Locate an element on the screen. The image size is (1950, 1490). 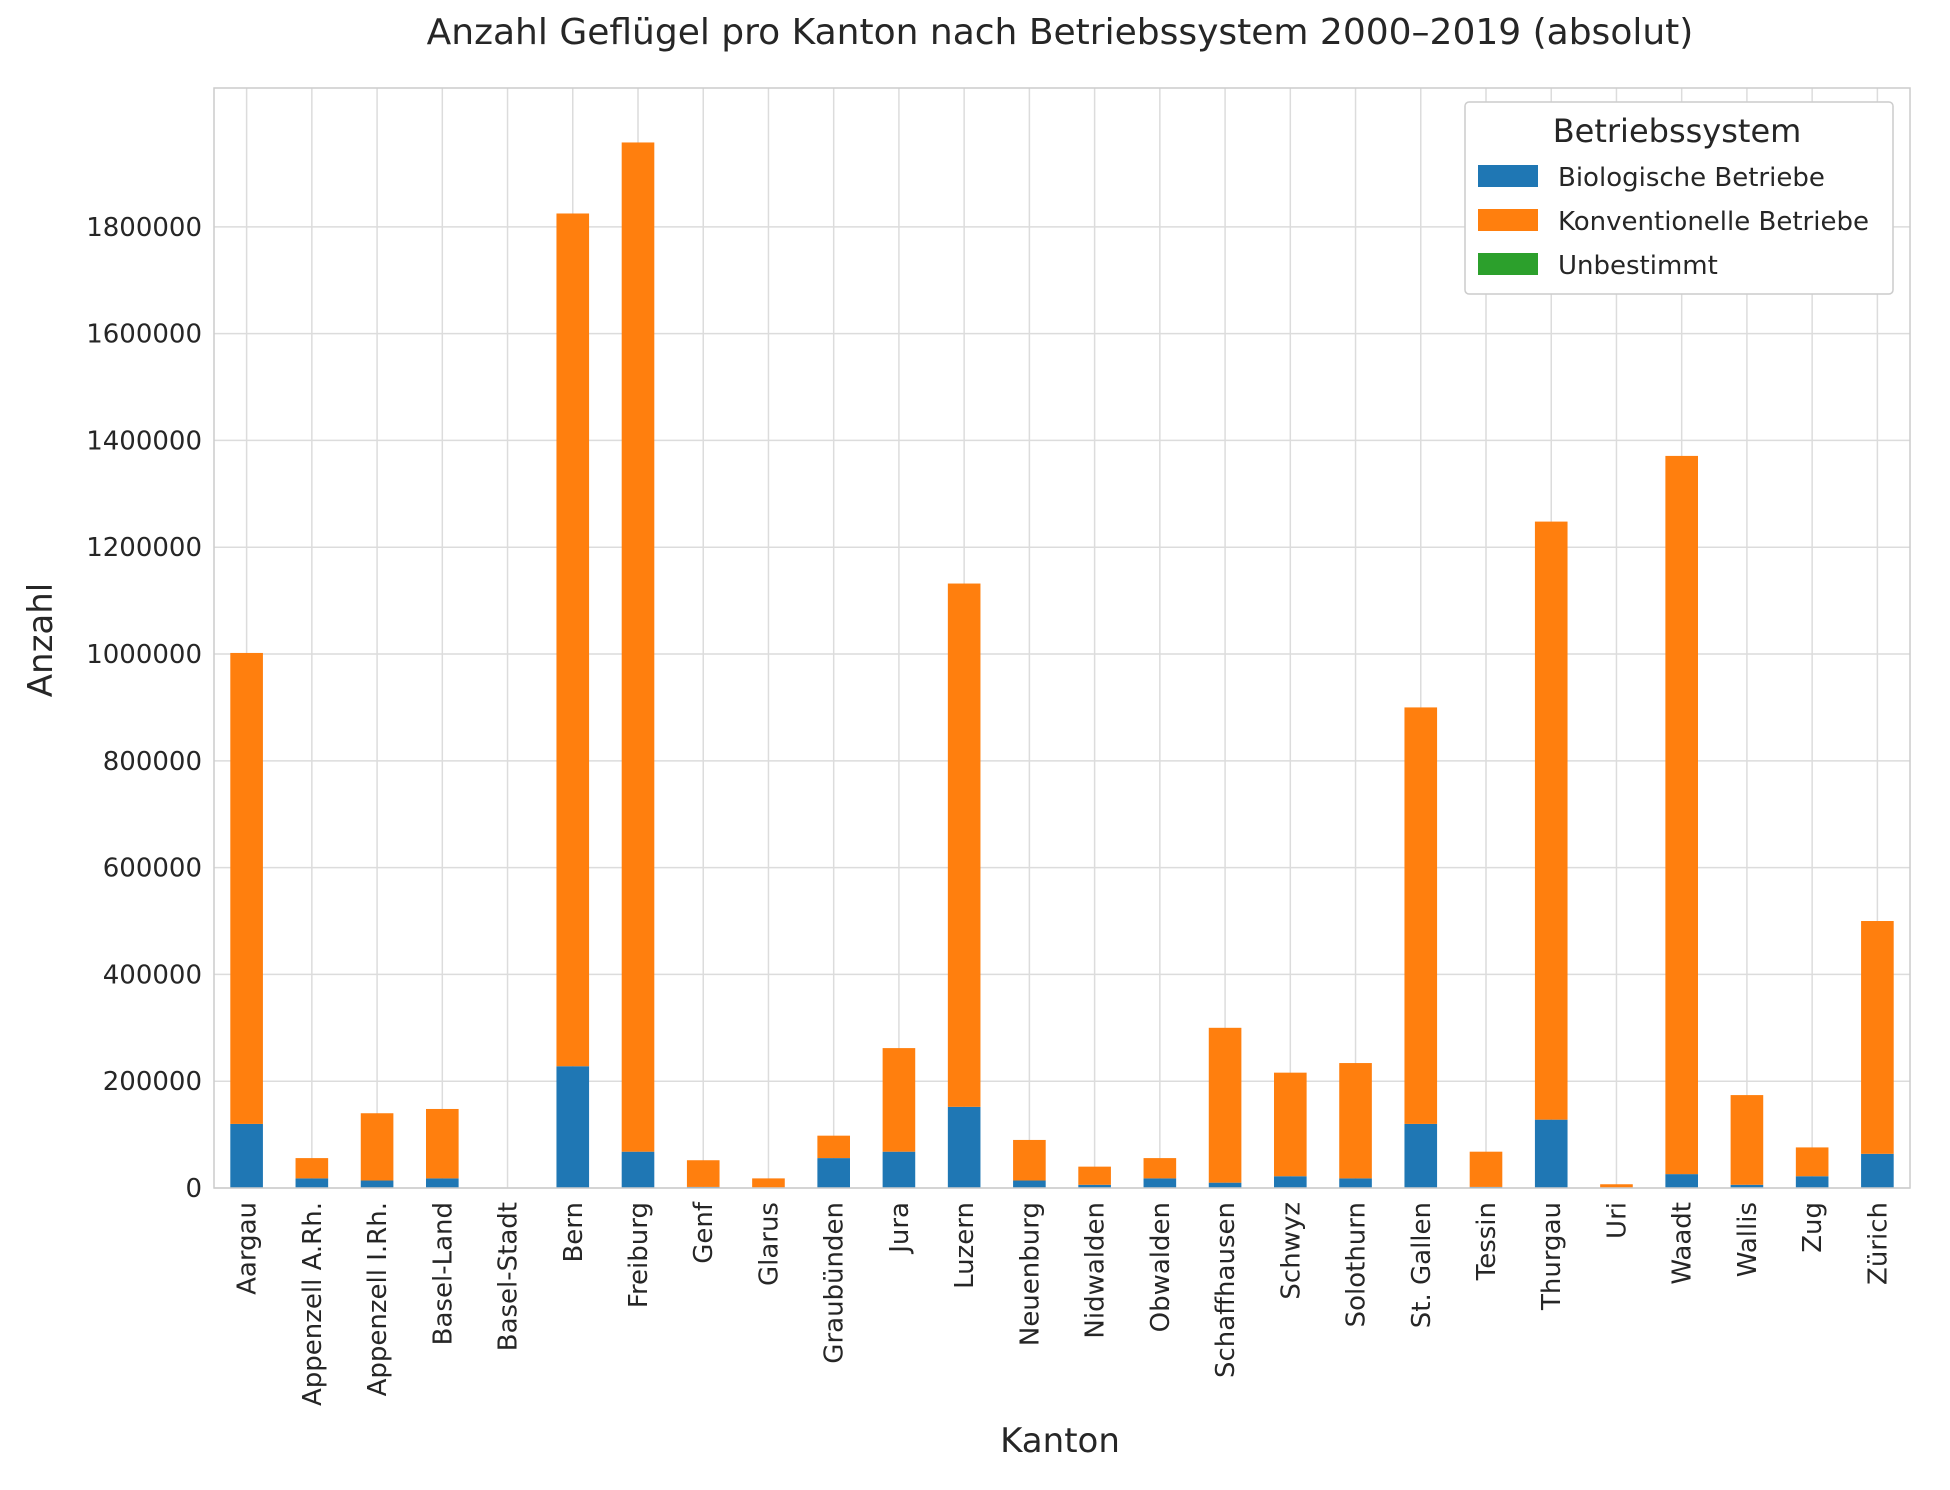
x-tick-label: Bern is located at coordinates (574, 1232).